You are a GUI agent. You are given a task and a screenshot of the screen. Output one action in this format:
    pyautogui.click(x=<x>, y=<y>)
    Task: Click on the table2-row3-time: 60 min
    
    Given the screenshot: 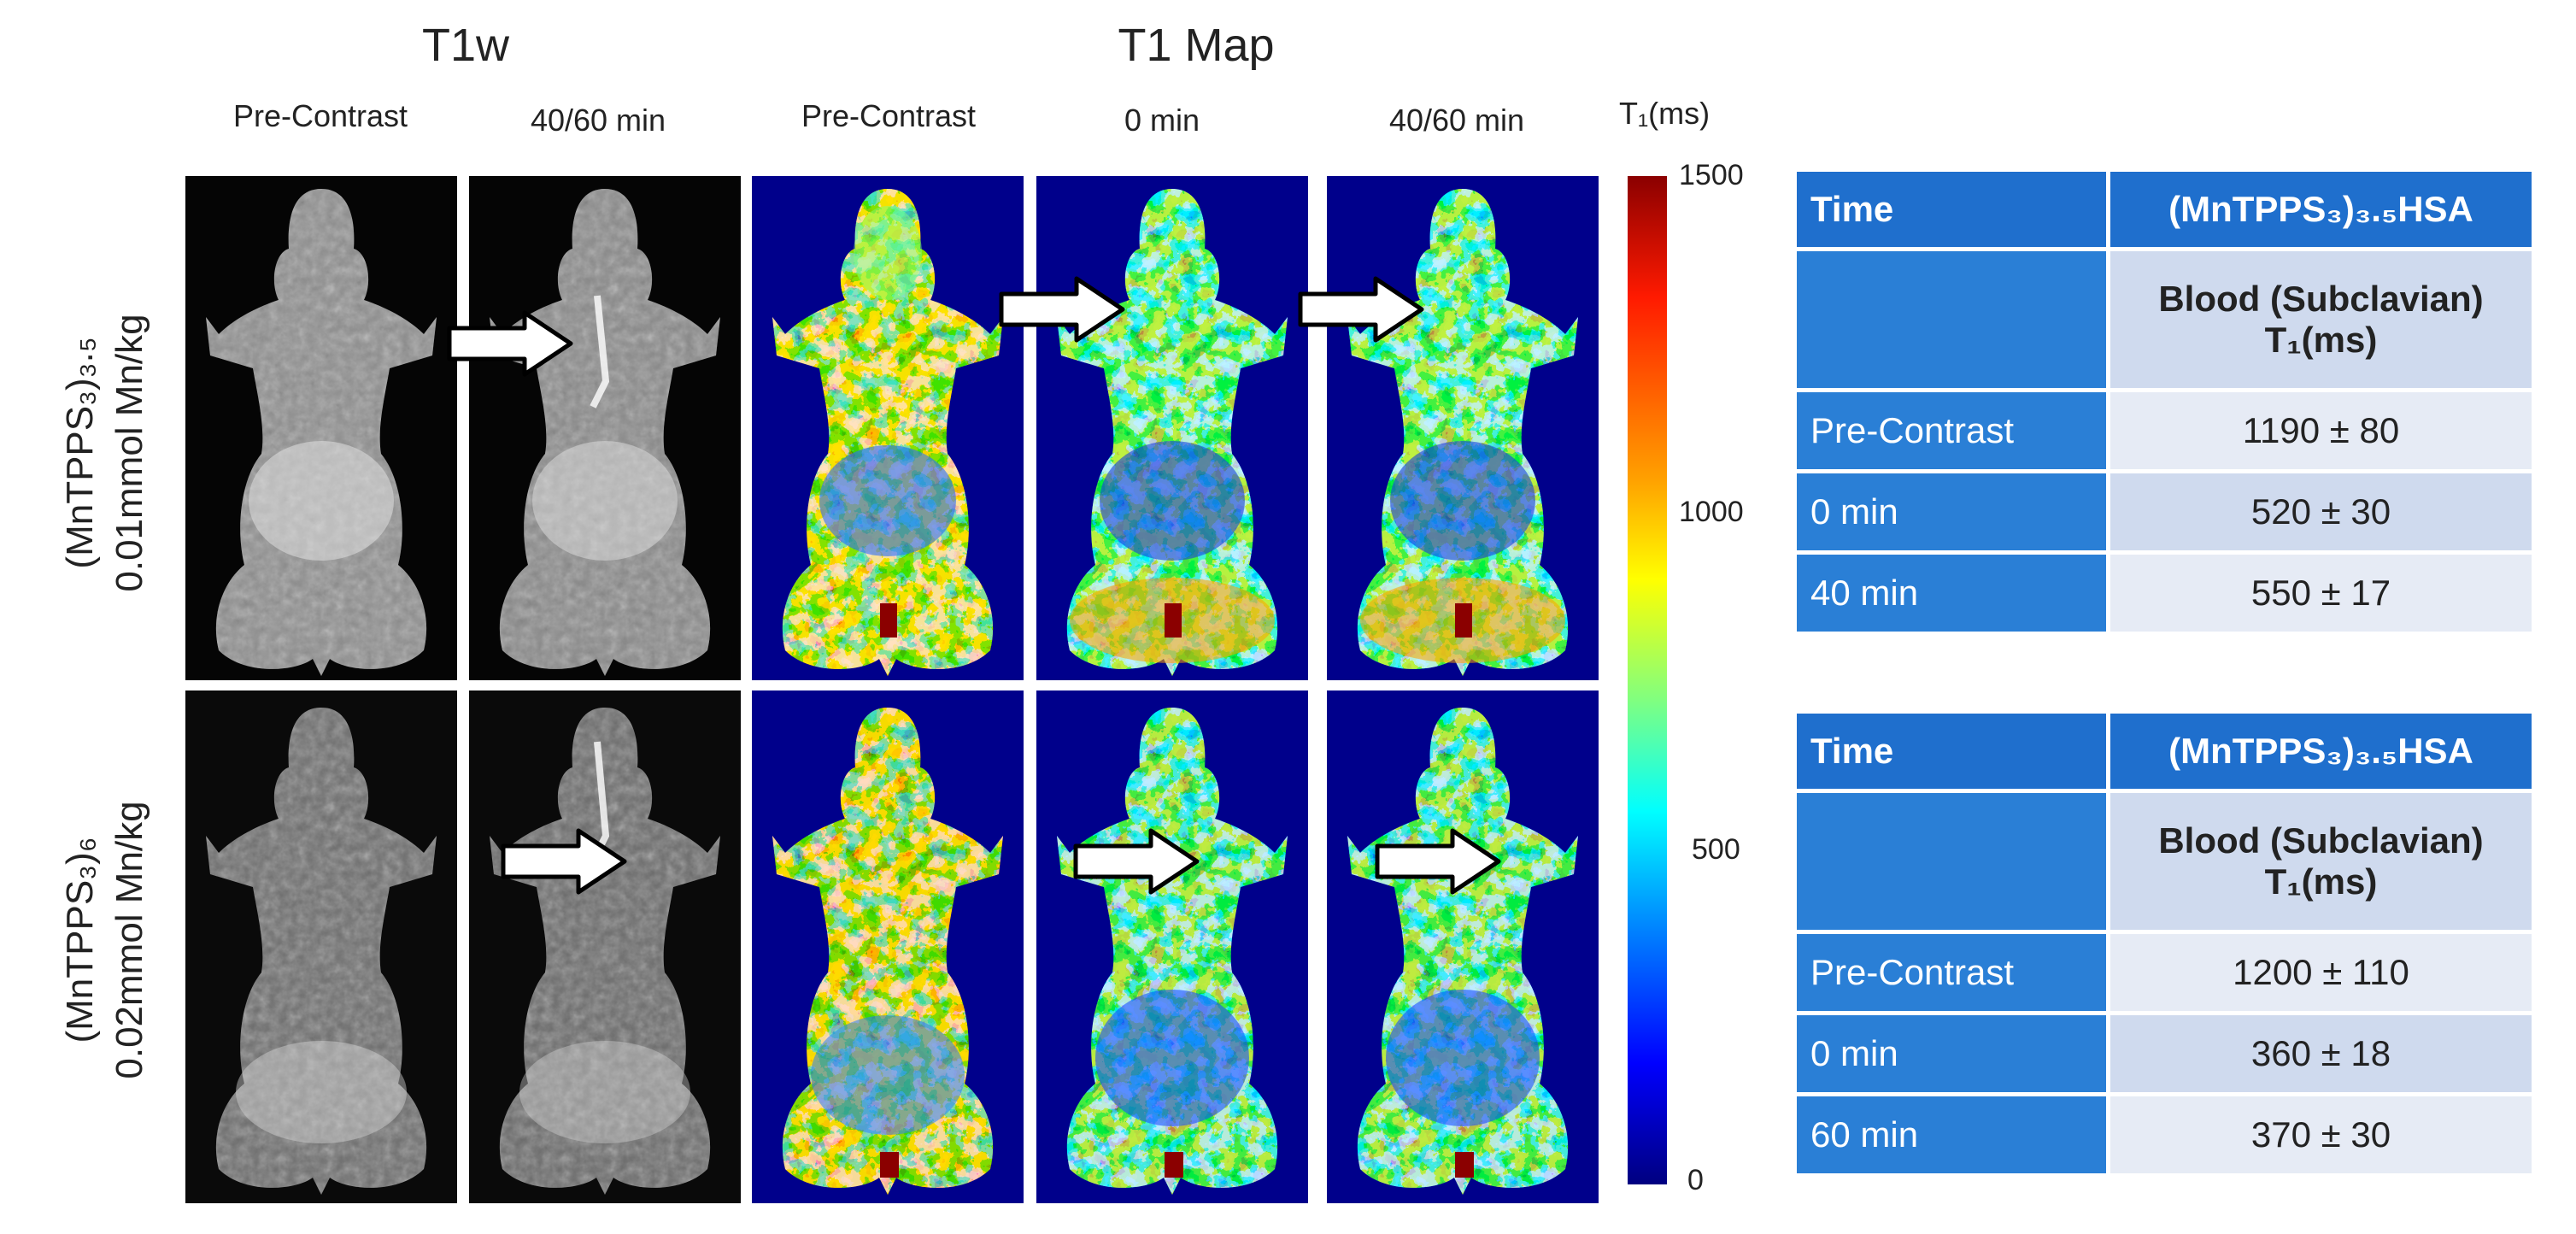 What is the action you would take?
    pyautogui.click(x=1951, y=1134)
    